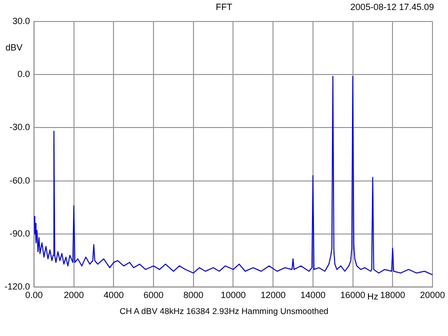 This screenshot has width=448, height=336. What do you see at coordinates (353, 295) in the screenshot?
I see `x-tick-label: 16000` at bounding box center [353, 295].